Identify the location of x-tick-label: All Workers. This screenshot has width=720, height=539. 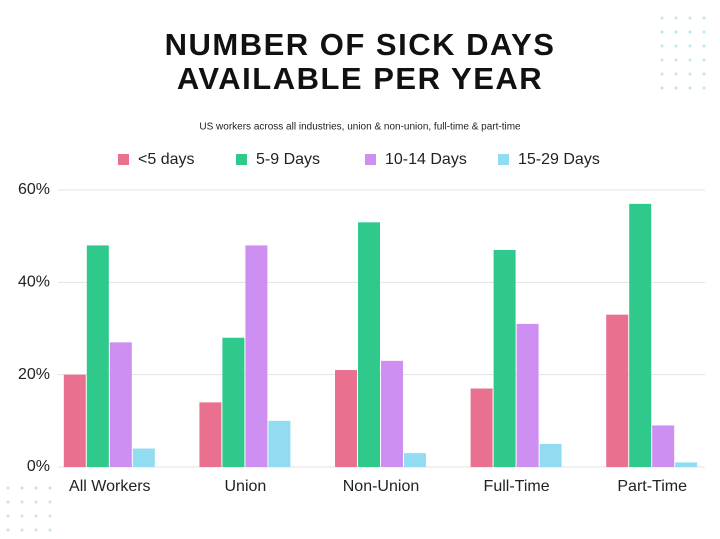
(110, 486).